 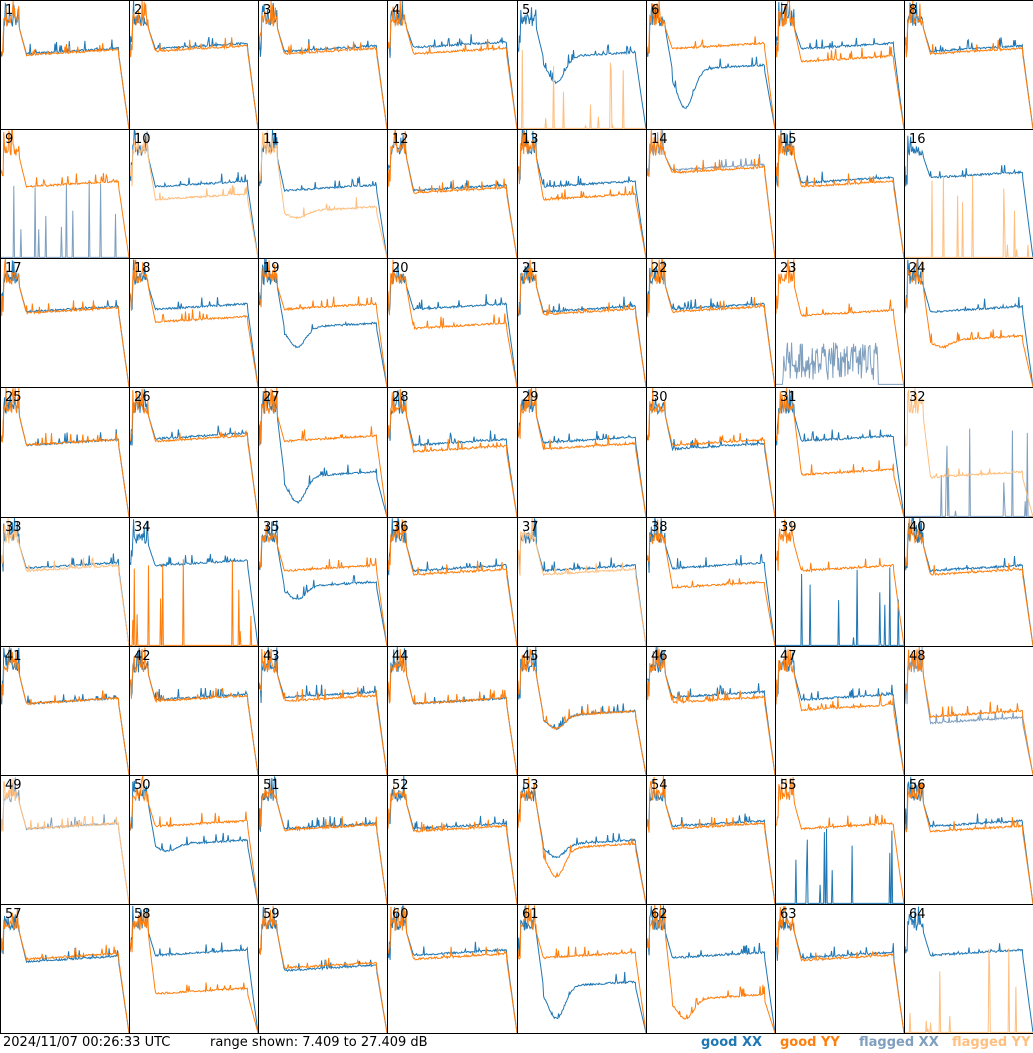 I want to click on antenna-panel: 36, so click(x=452, y=582).